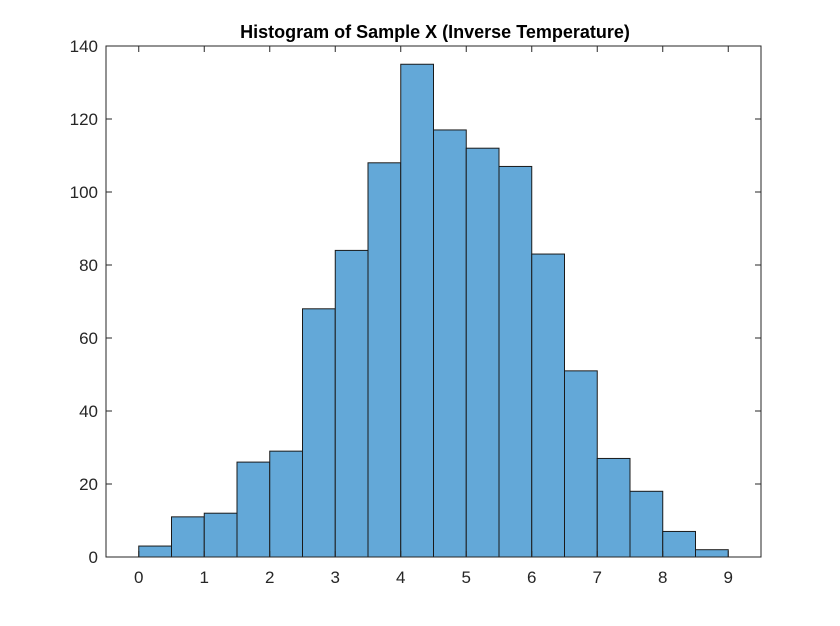 The width and height of the screenshot is (840, 626). What do you see at coordinates (335, 577) in the screenshot?
I see `x-tick-label-3: 3` at bounding box center [335, 577].